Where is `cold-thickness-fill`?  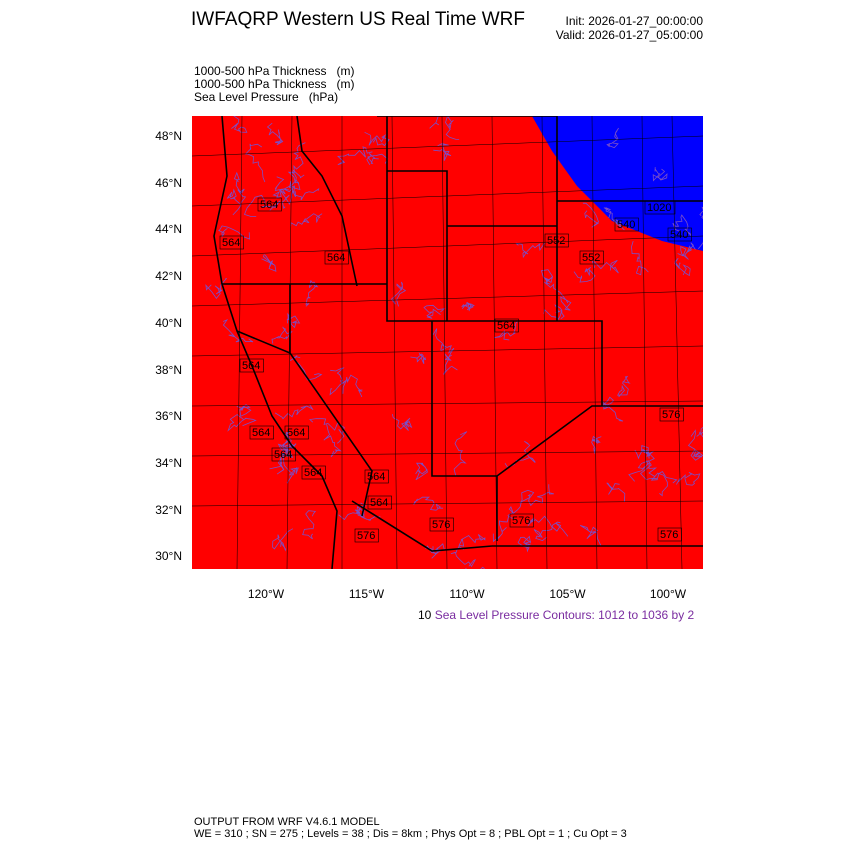 cold-thickness-fill is located at coordinates (617, 183).